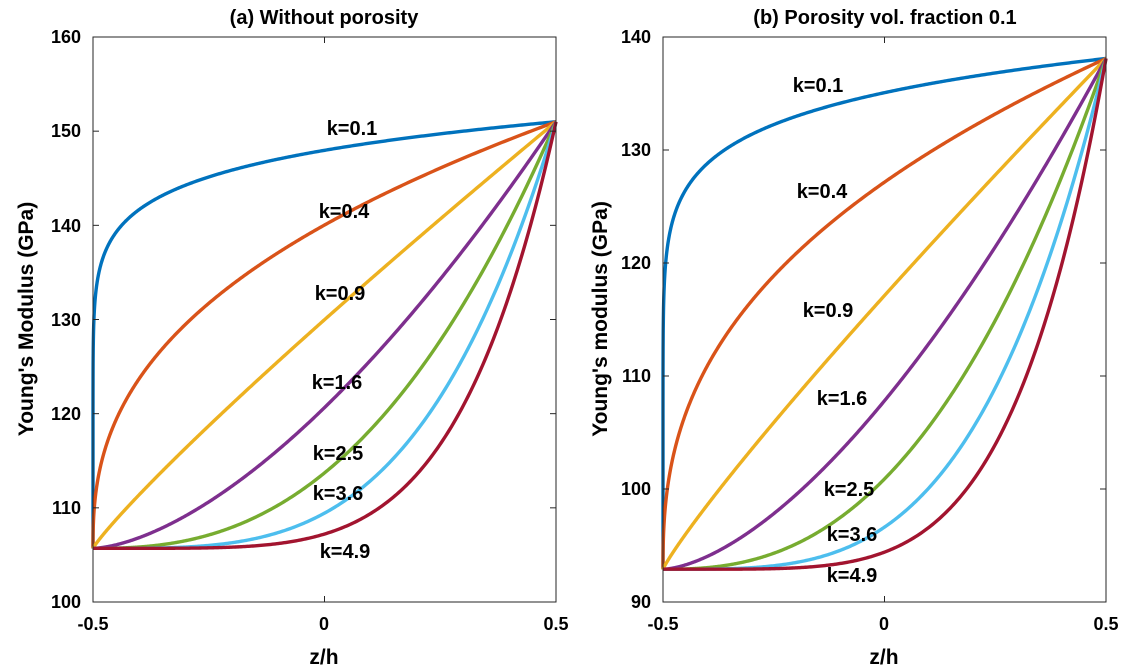 The width and height of the screenshot is (1130, 672). Describe the element at coordinates (852, 576) in the screenshot. I see `panel-b-curve-label-k-4.9: k=4.9` at that location.